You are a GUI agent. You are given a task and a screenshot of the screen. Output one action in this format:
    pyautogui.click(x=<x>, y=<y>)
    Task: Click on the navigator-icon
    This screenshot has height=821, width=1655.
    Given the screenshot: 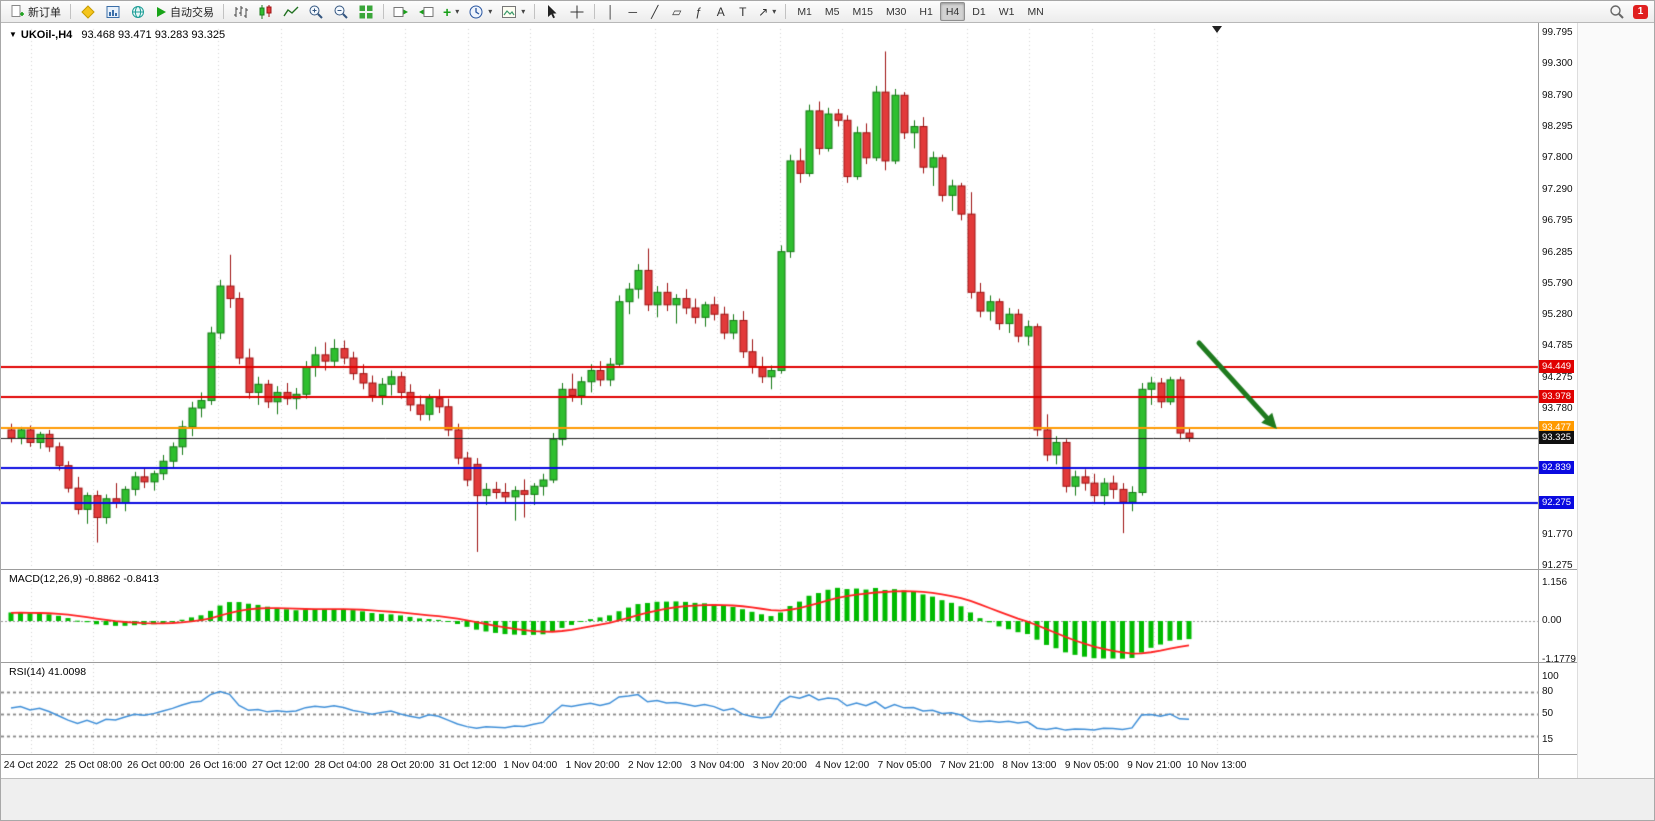 What is the action you would take?
    pyautogui.click(x=138, y=12)
    